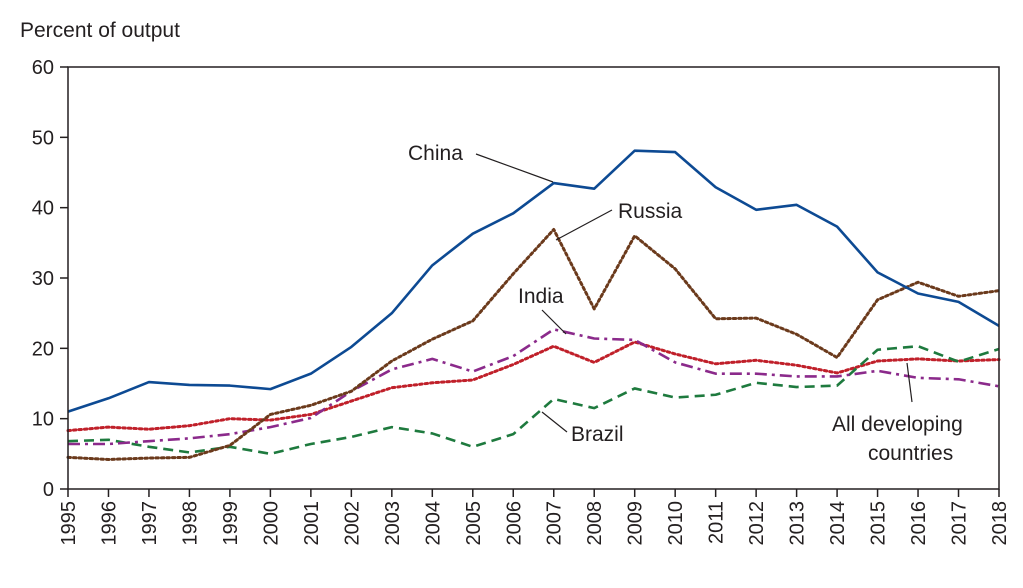  Describe the element at coordinates (919, 523) in the screenshot. I see `x-tick-label: 2016` at that location.